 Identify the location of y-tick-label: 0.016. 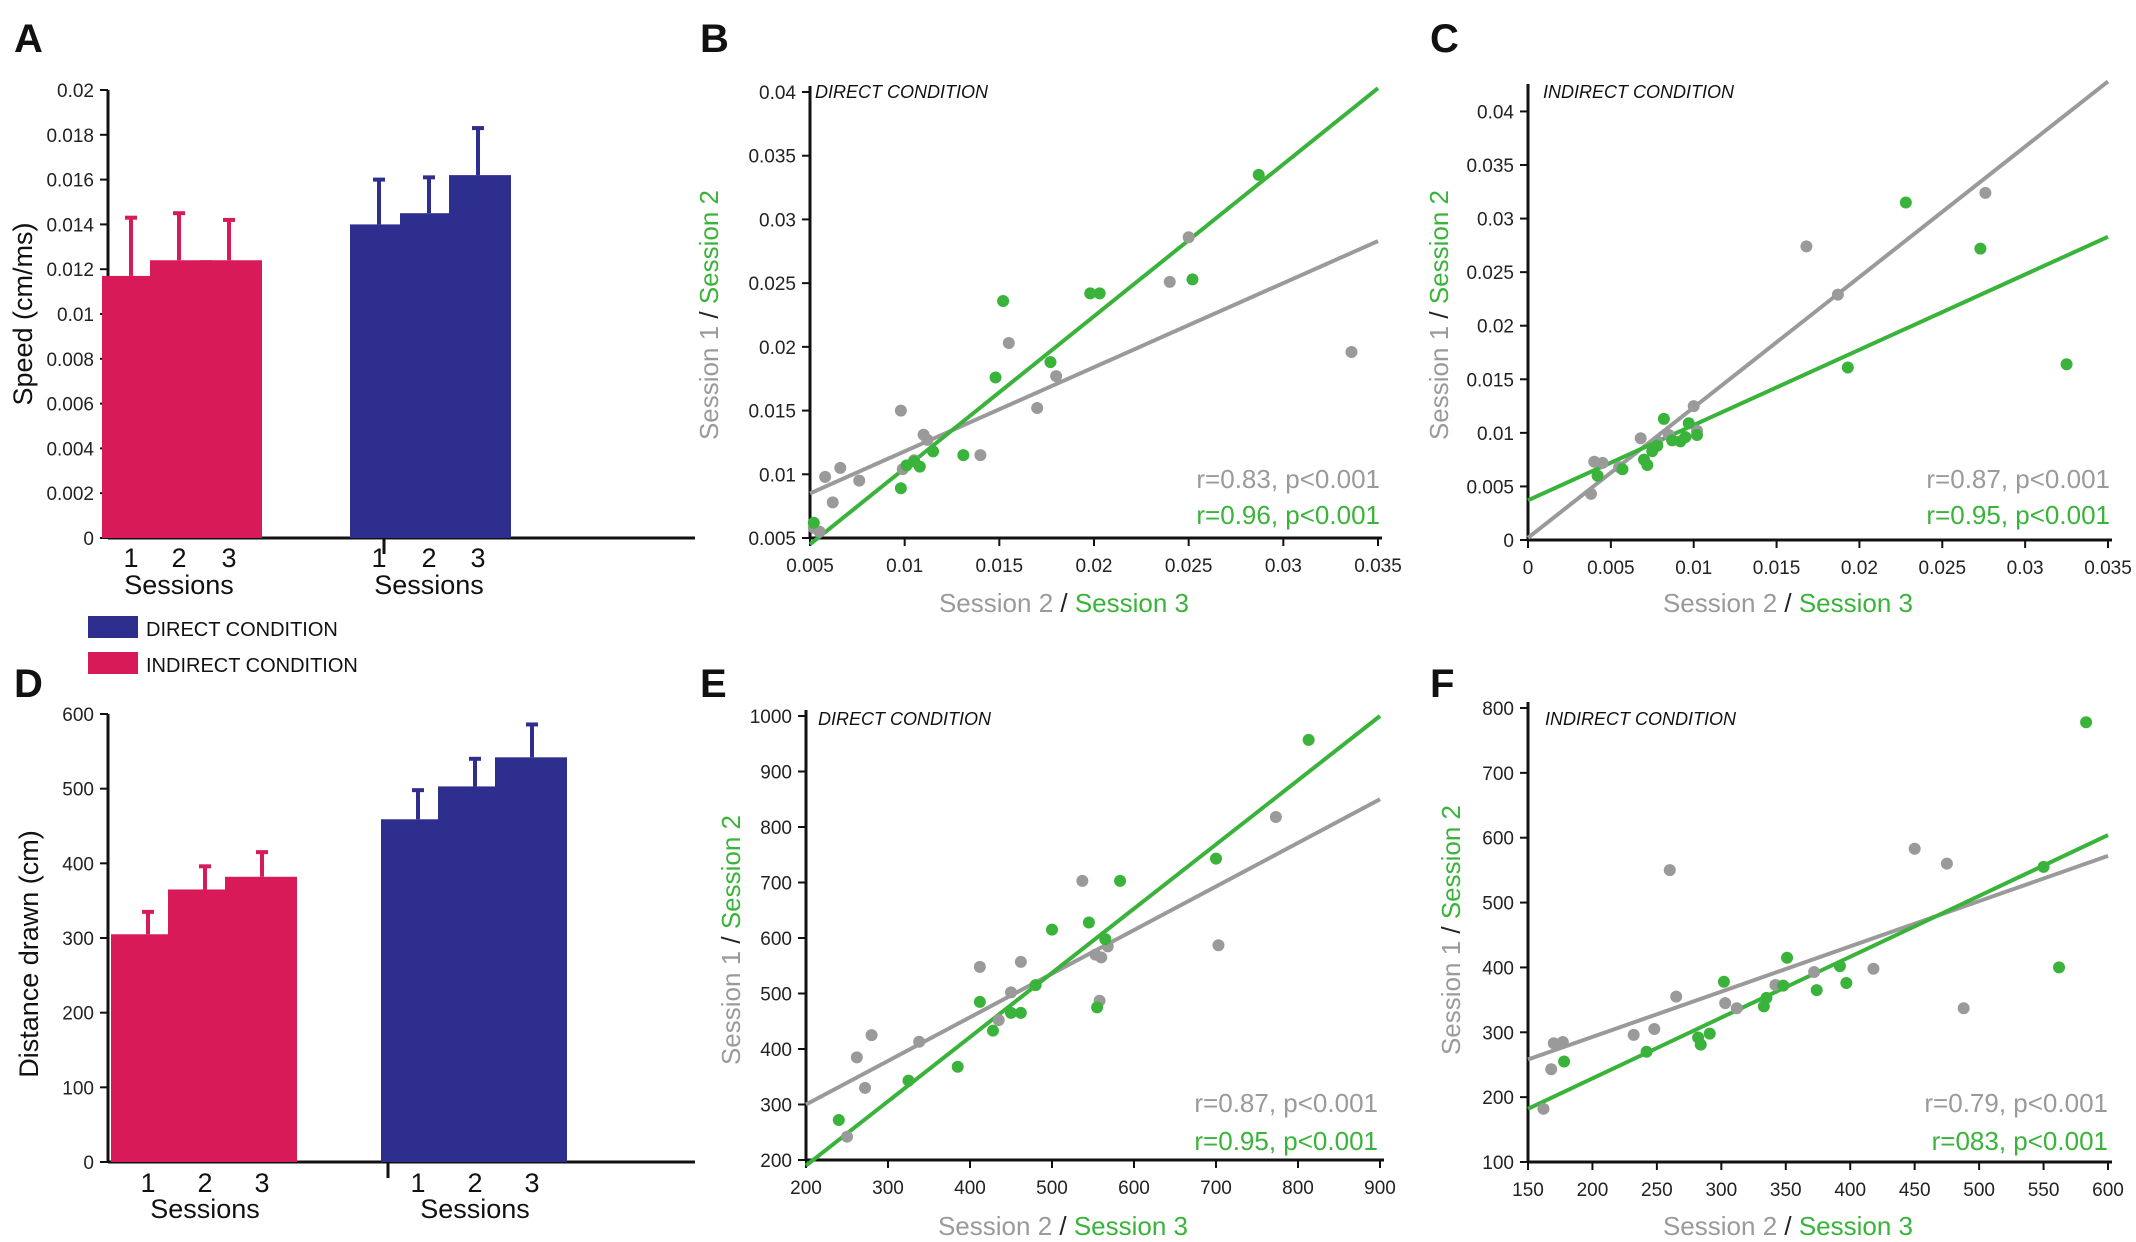
(70, 181).